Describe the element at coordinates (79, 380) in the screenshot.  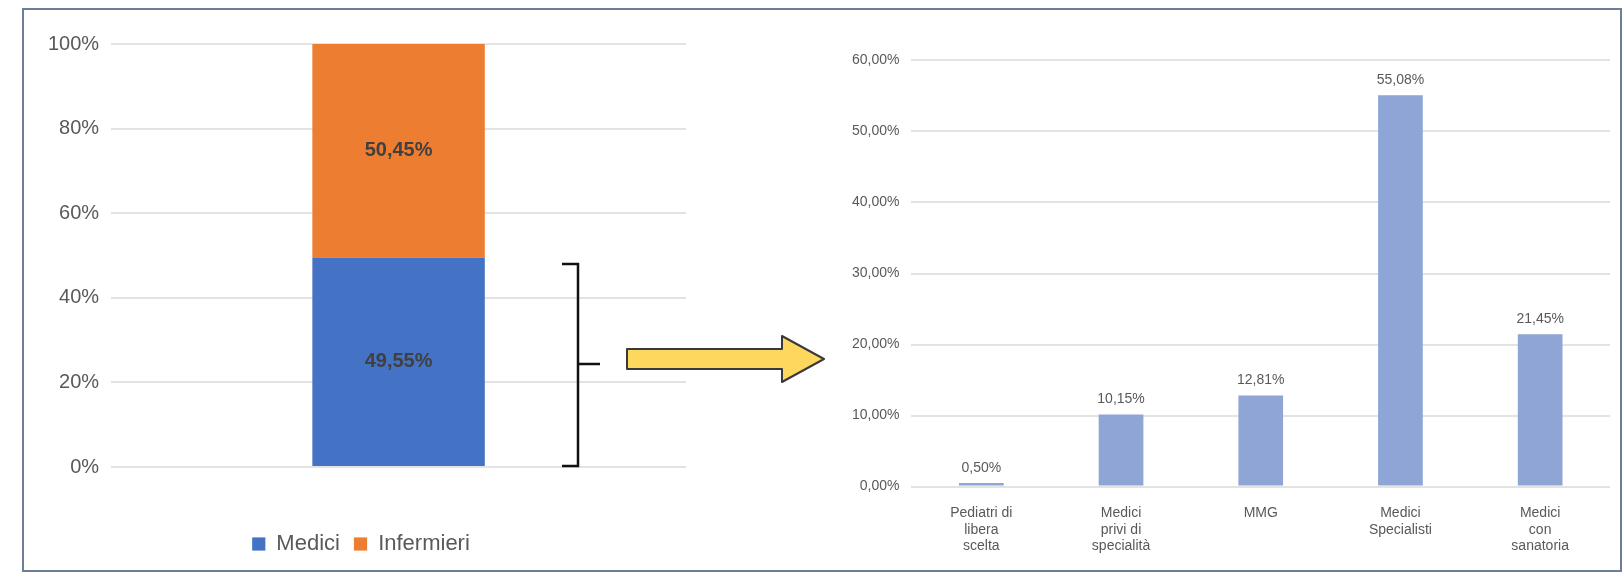
I see `y-tick-label: 20%` at that location.